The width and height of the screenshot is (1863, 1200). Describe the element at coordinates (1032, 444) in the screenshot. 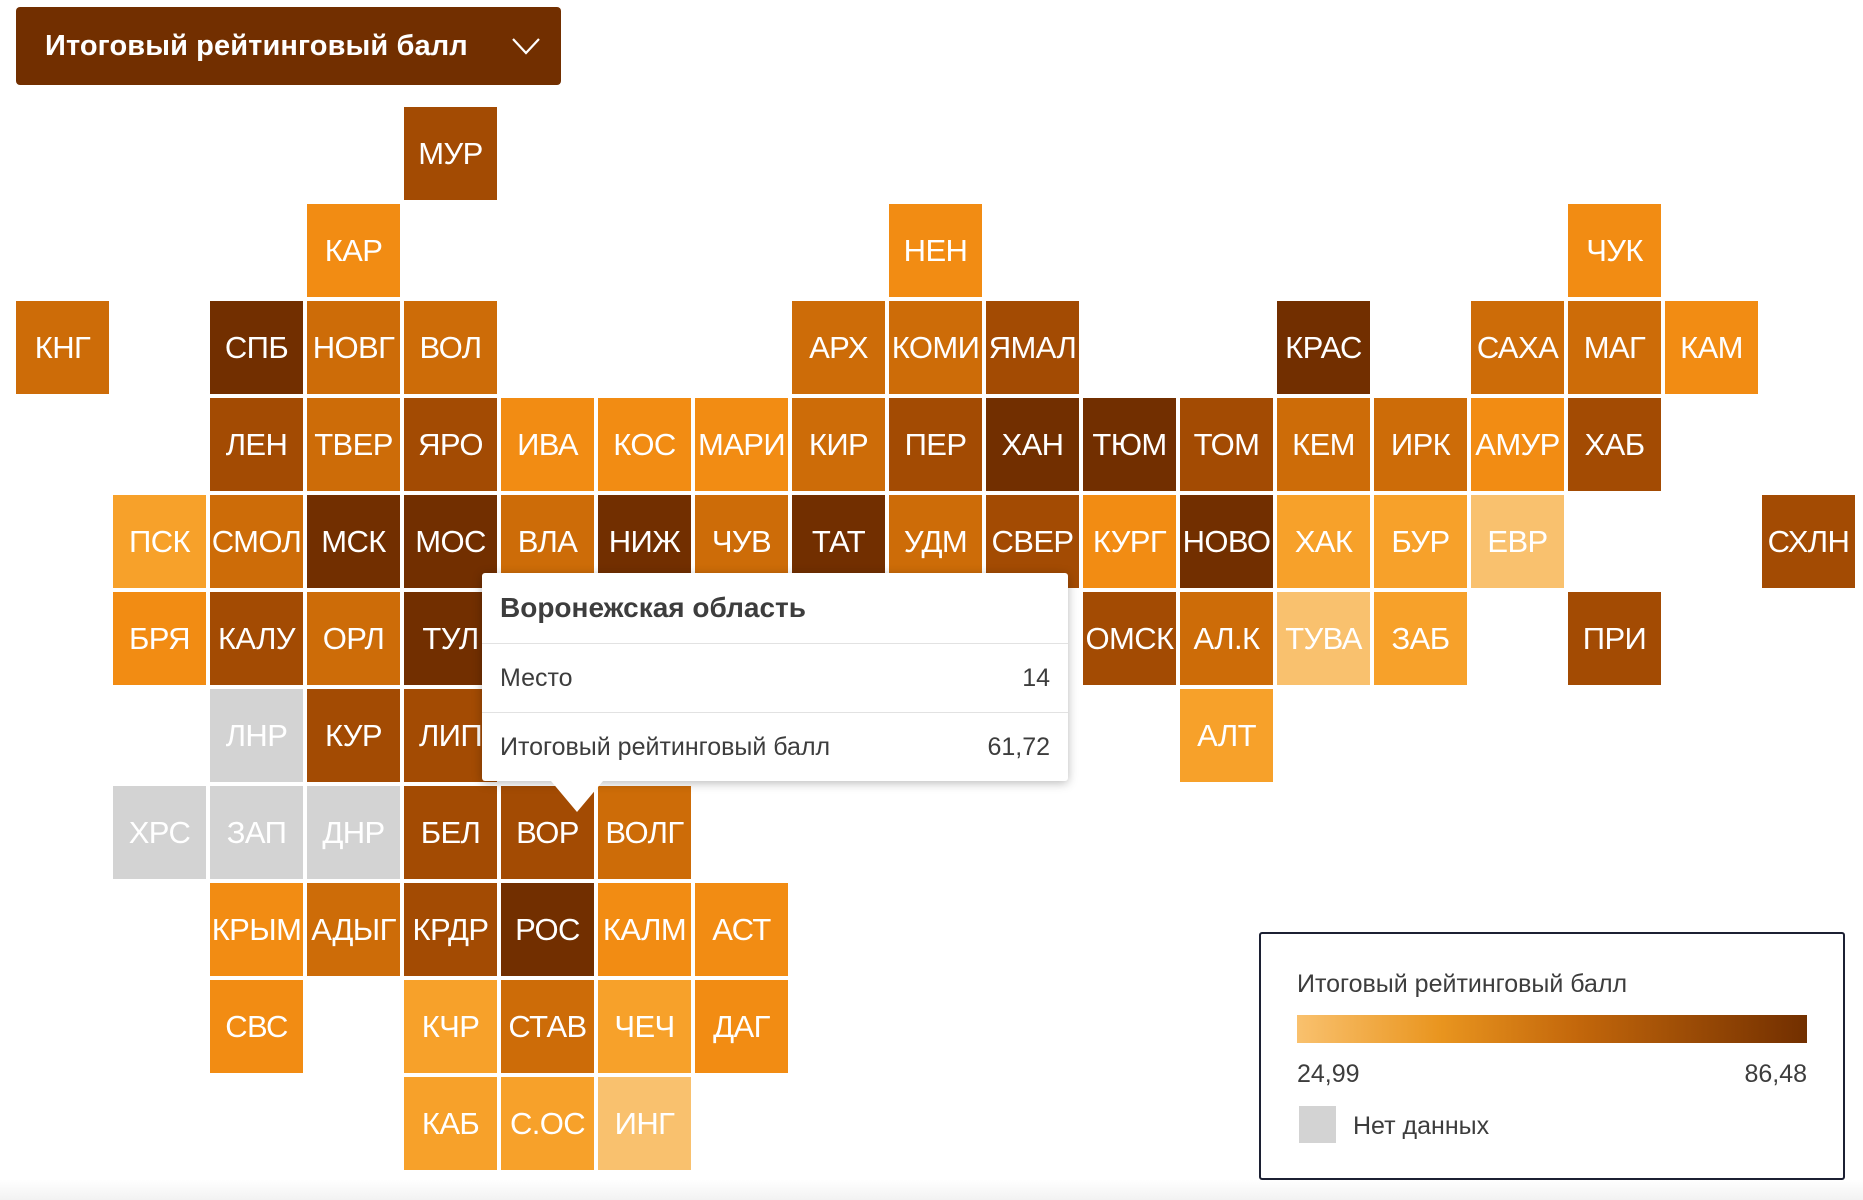

I see `region-tile: ХАН` at that location.